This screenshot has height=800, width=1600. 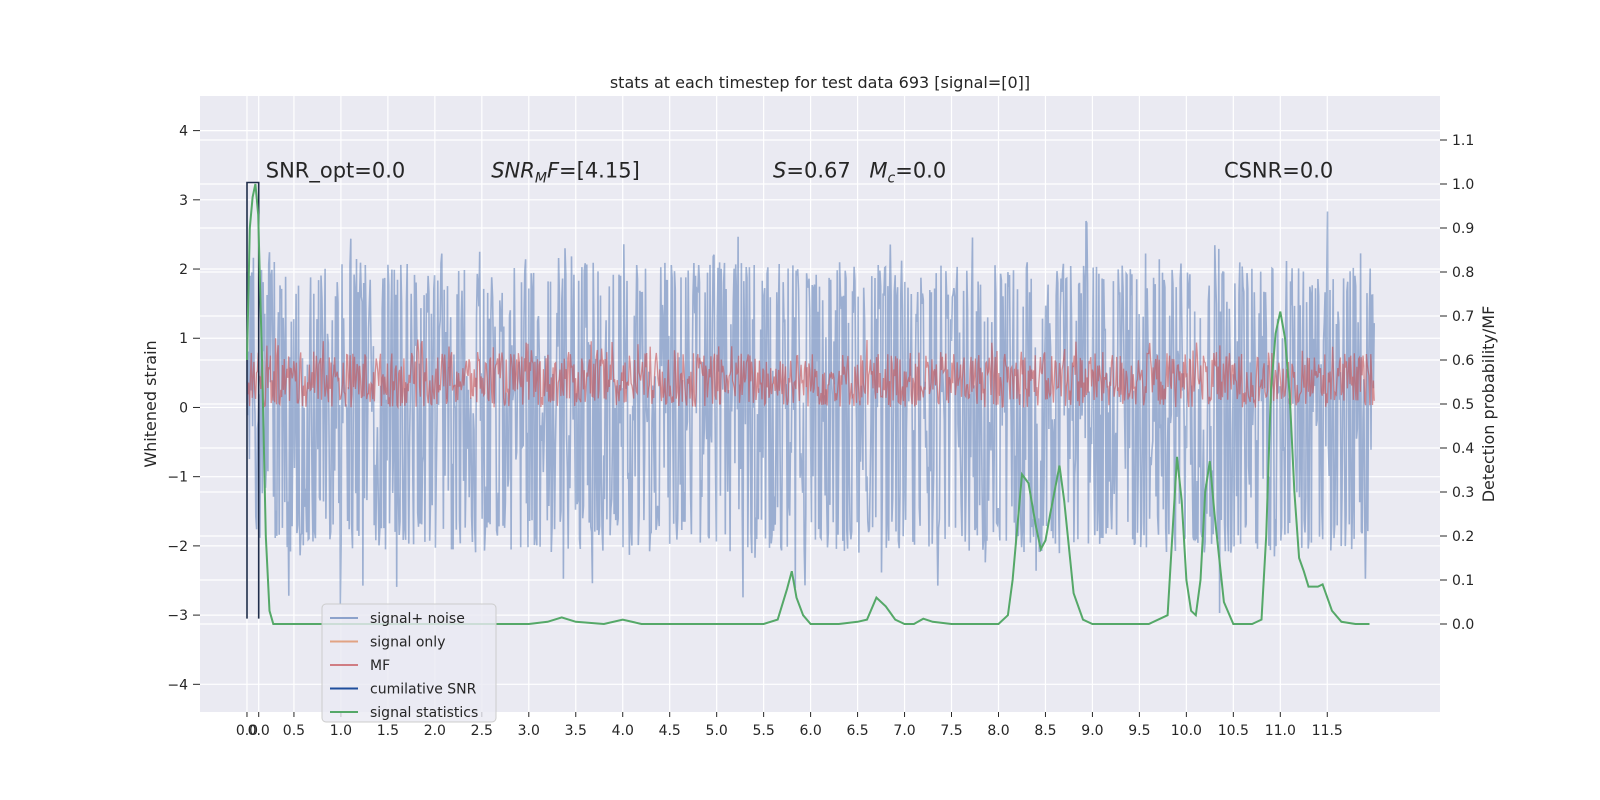 What do you see at coordinates (1186, 731) in the screenshot?
I see `x-tick-label-21: 10.0` at bounding box center [1186, 731].